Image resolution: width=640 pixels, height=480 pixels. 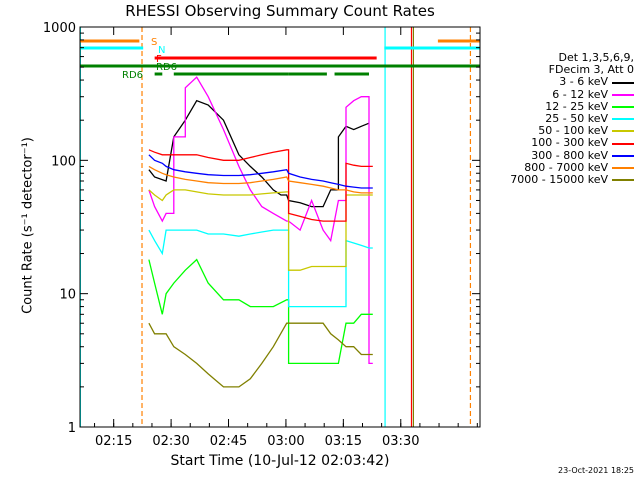 I want to click on legend-item-1: 6 - 12 keV, so click(x=559, y=94).